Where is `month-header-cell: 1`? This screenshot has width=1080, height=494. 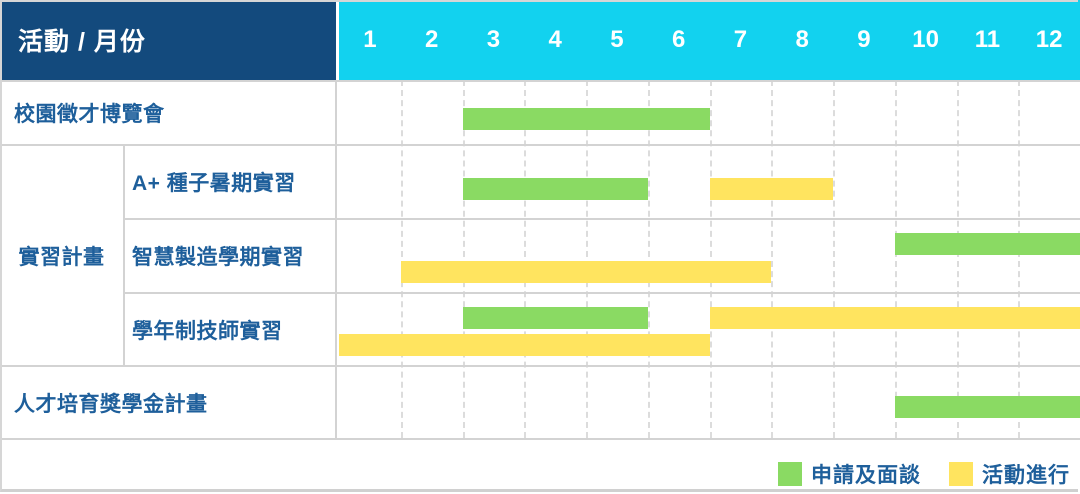
month-header-cell: 1 is located at coordinates (370, 39).